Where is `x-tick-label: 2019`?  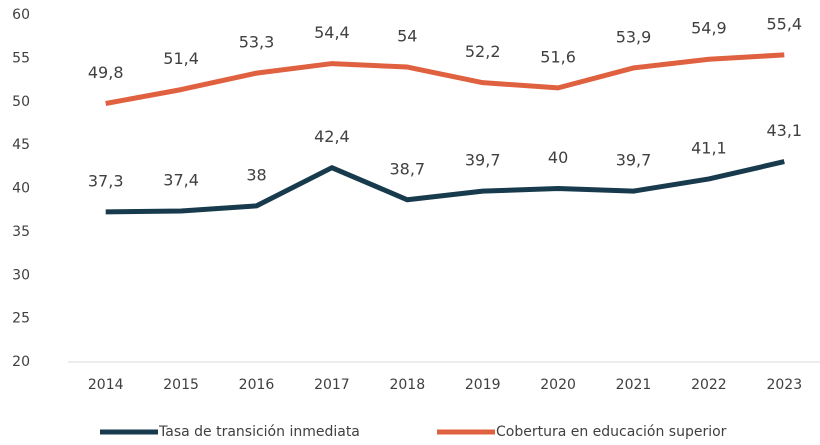 x-tick-label: 2019 is located at coordinates (483, 385).